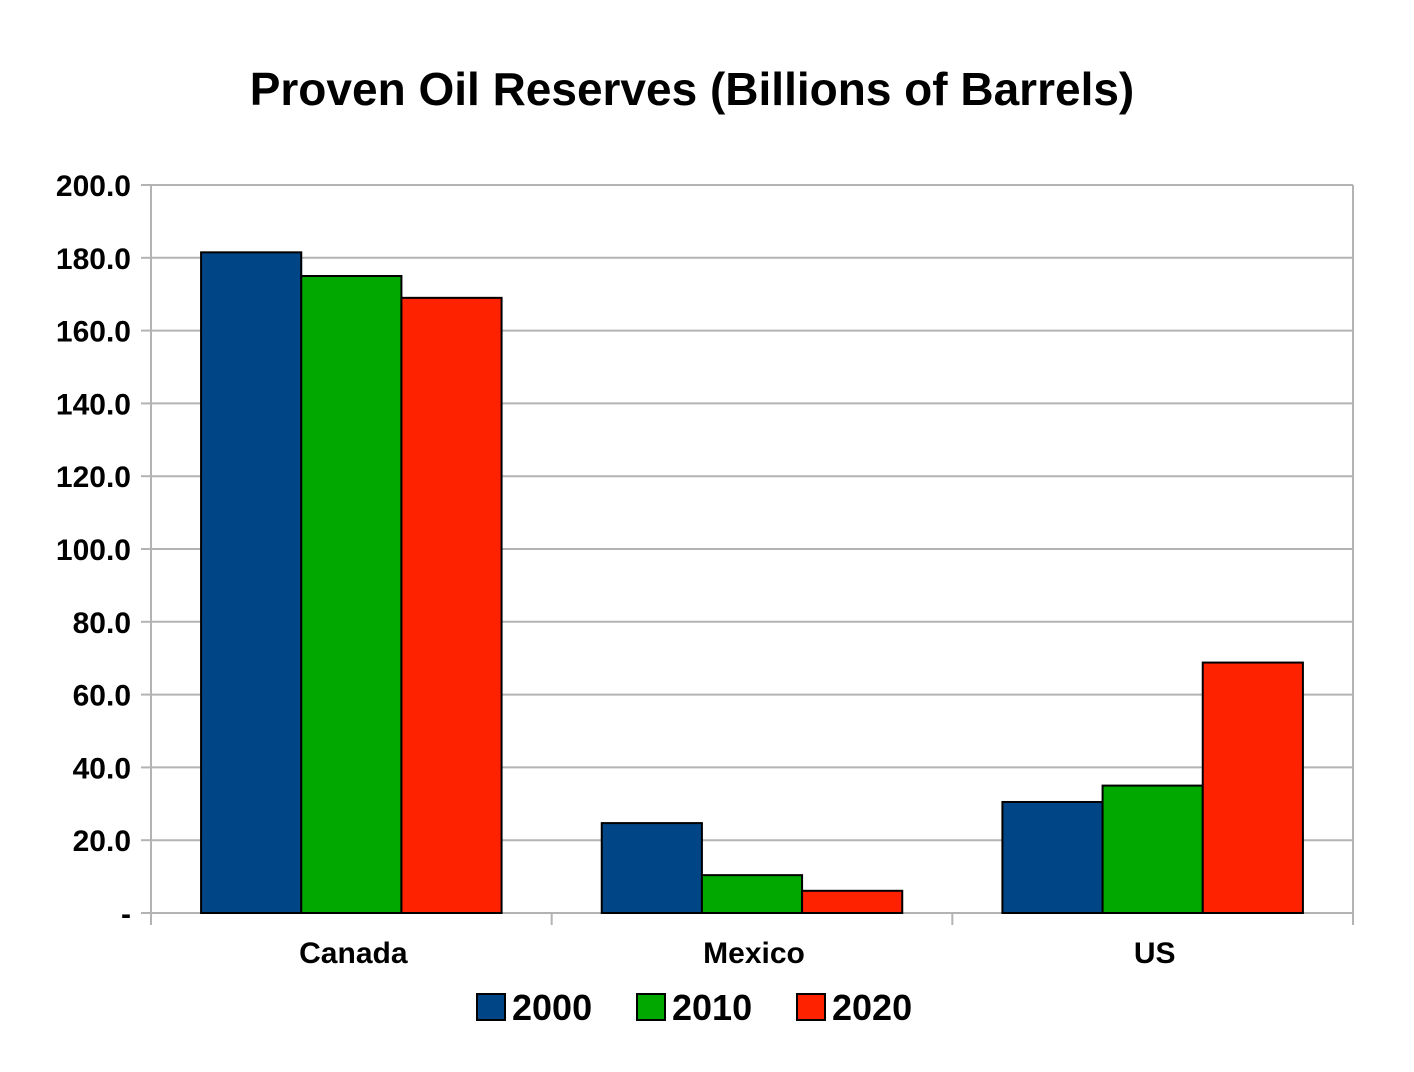 The width and height of the screenshot is (1414, 1072). What do you see at coordinates (351, 594) in the screenshot?
I see `bar-canada-2010` at bounding box center [351, 594].